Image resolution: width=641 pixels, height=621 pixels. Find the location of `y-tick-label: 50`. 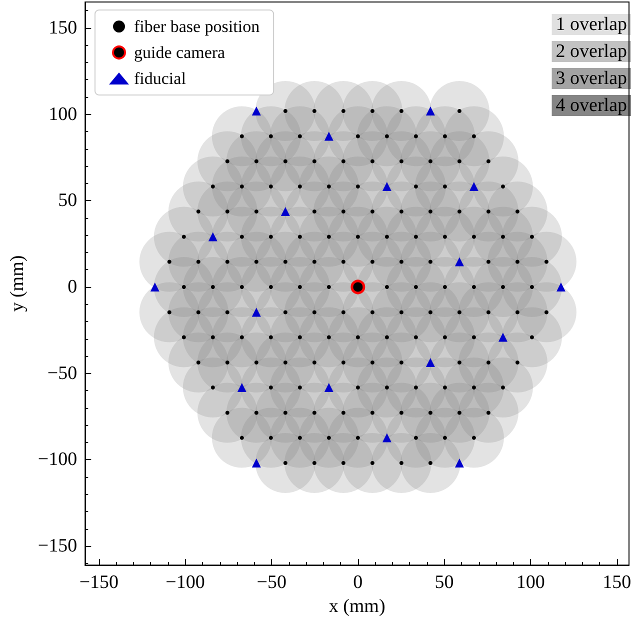

y-tick-label: 50 is located at coordinates (68, 201).